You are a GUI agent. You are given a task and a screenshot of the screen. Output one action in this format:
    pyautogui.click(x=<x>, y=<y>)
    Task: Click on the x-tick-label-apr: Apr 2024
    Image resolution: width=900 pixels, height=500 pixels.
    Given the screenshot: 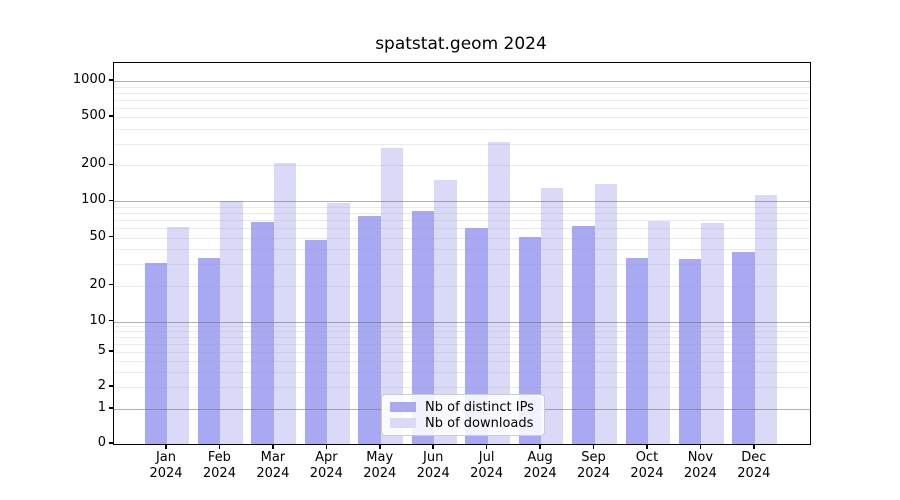 What is the action you would take?
    pyautogui.click(x=326, y=465)
    